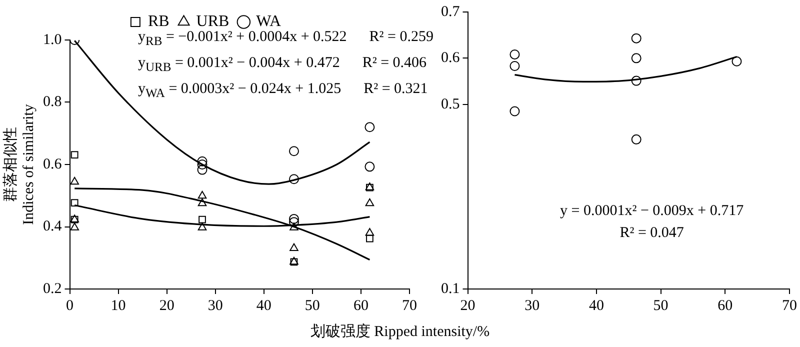 The height and width of the screenshot is (347, 800). I want to click on annotation: y$_{RB}$ = −0.001x² + 0.0004x + 0.522 R² = 0.259, so click(286, 39).